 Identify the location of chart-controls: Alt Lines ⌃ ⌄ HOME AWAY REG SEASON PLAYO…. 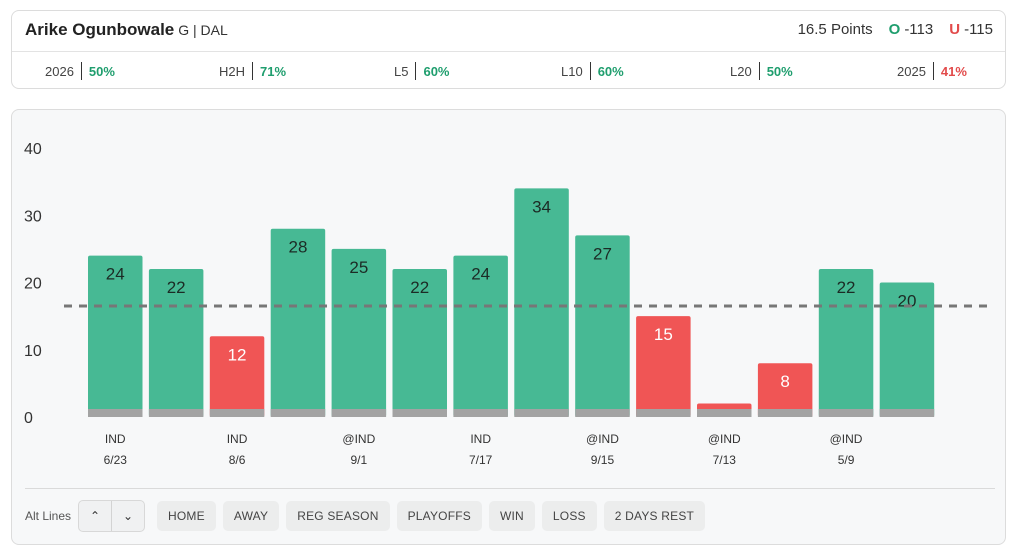
(368, 516).